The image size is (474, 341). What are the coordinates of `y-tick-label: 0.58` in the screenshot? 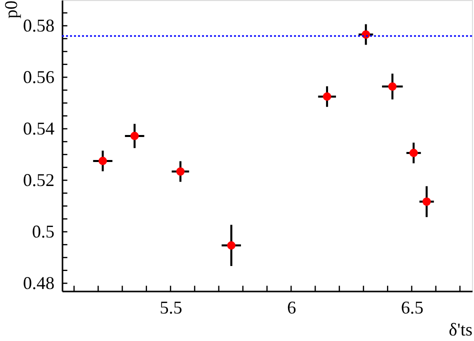 It's located at (38, 25).